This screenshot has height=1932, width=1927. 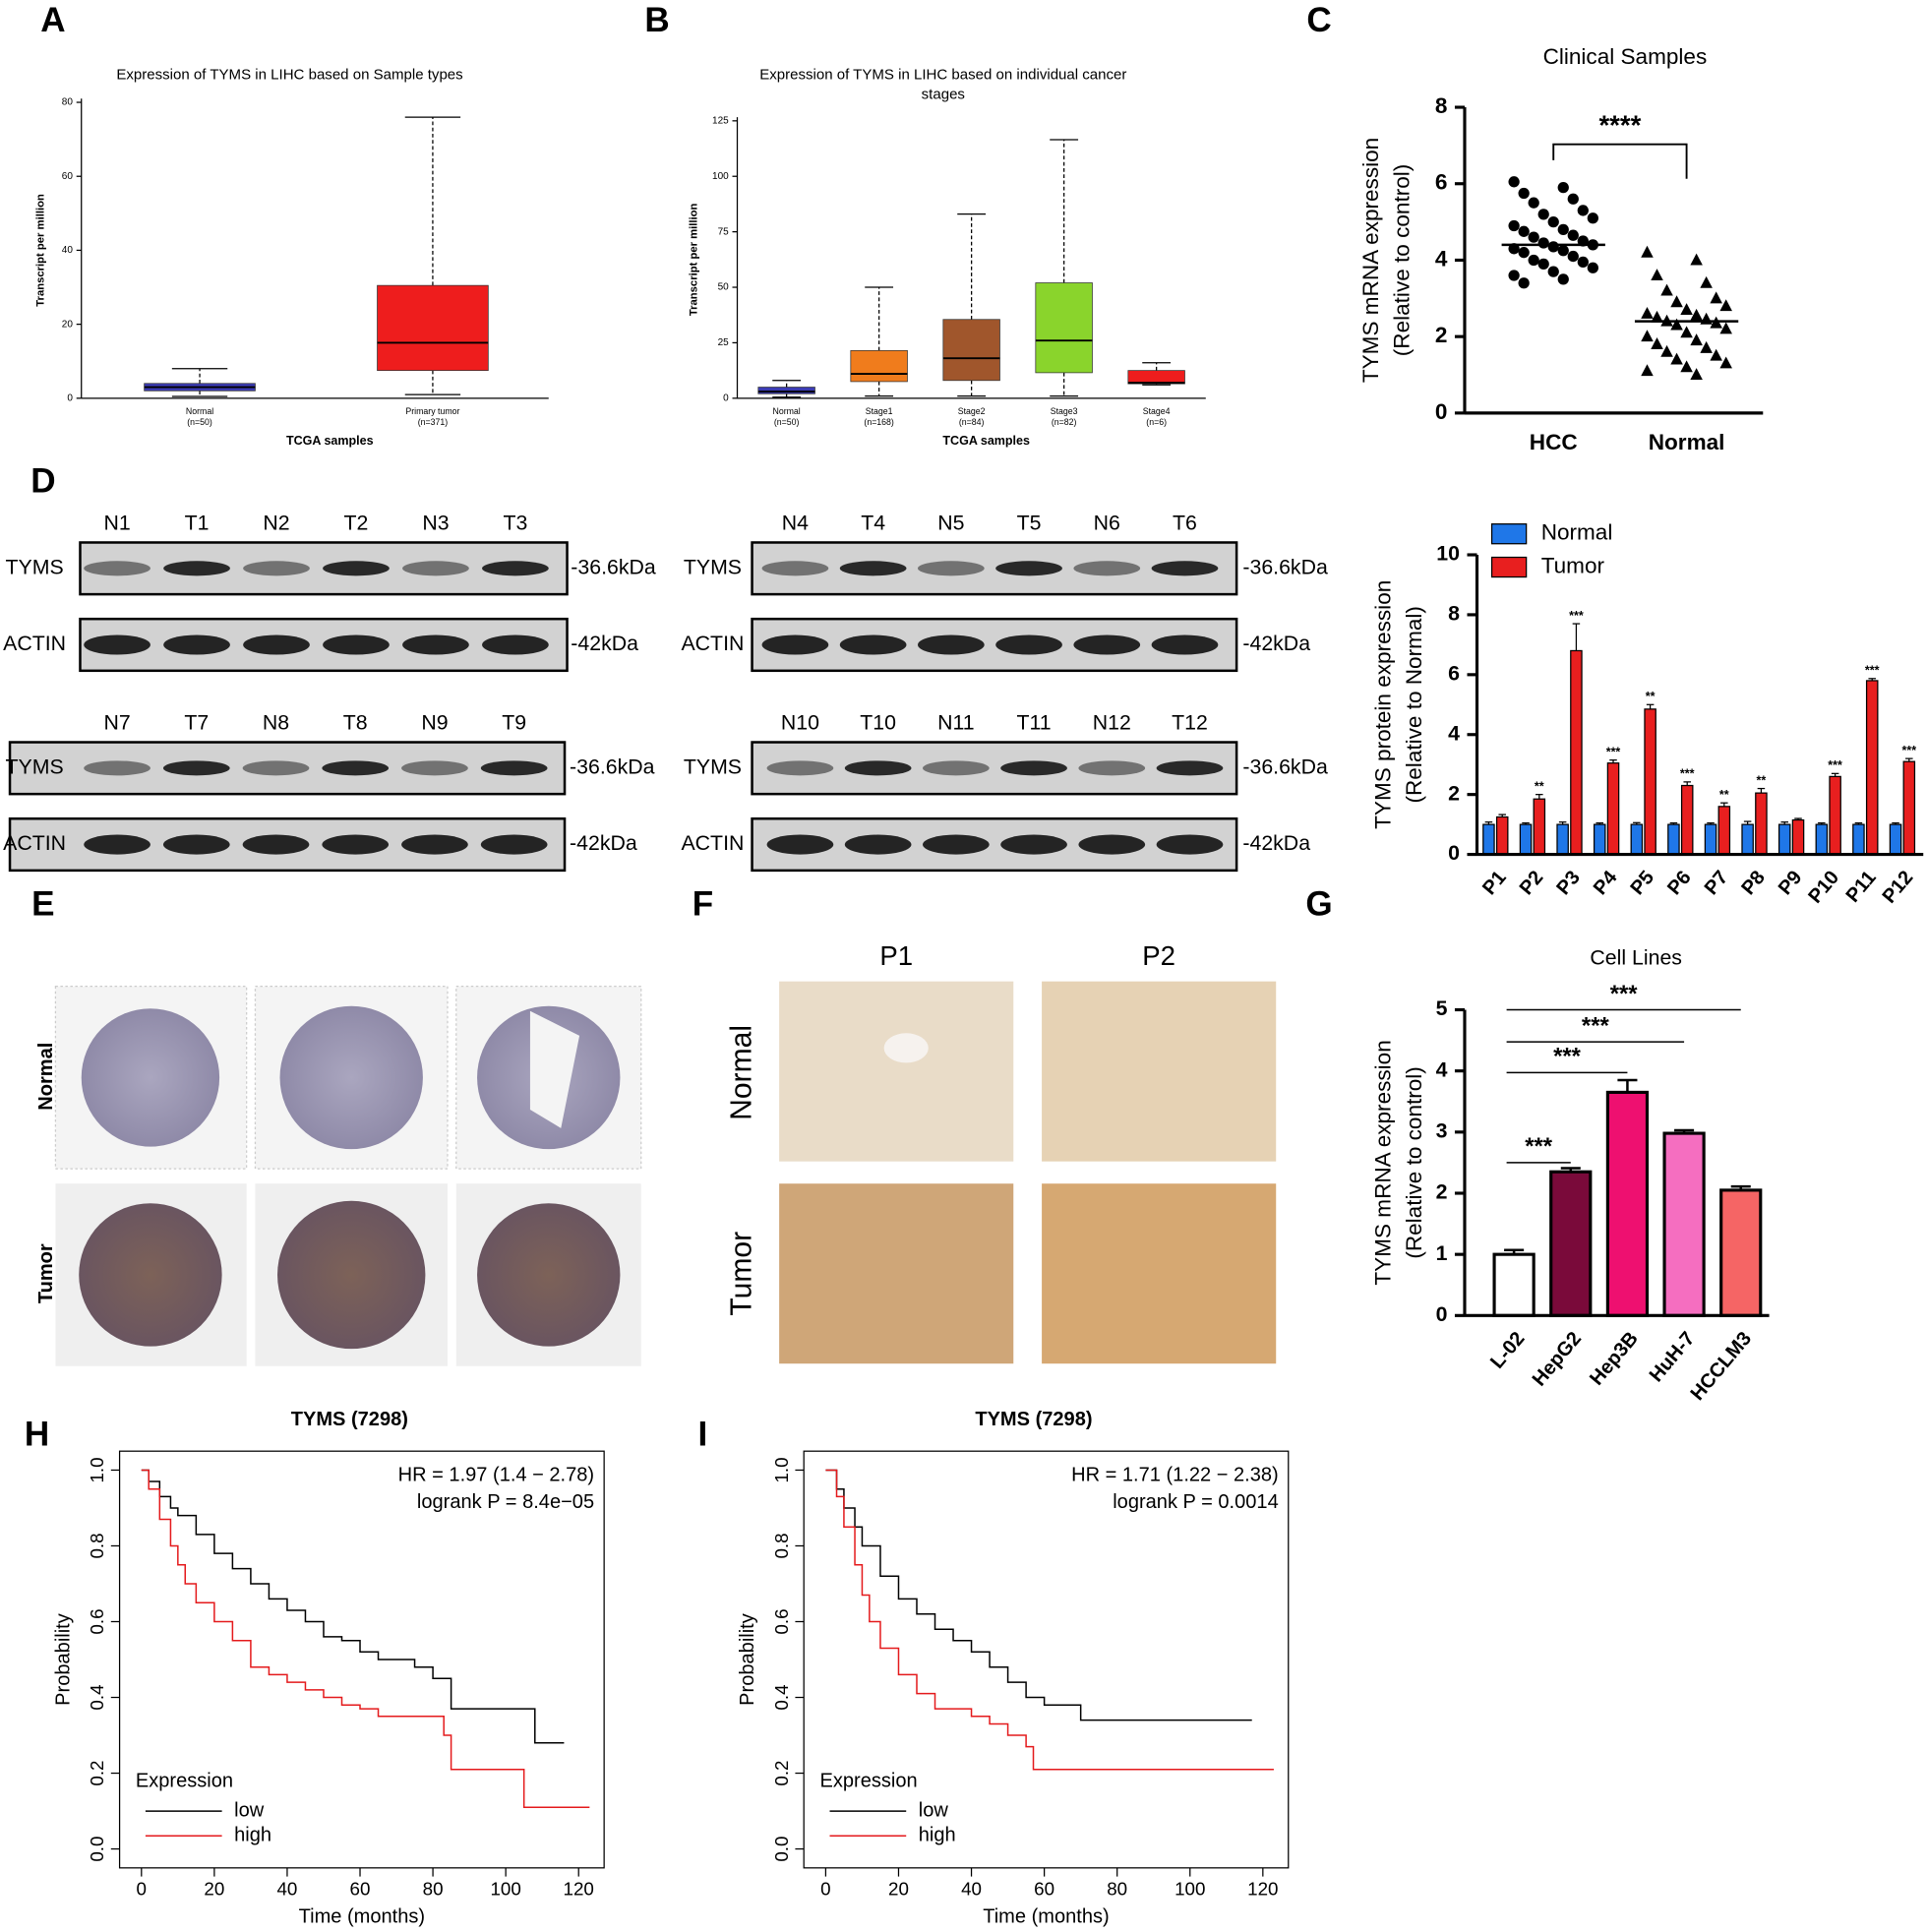 I want to click on x-tick-label: P5, so click(x=1643, y=883).